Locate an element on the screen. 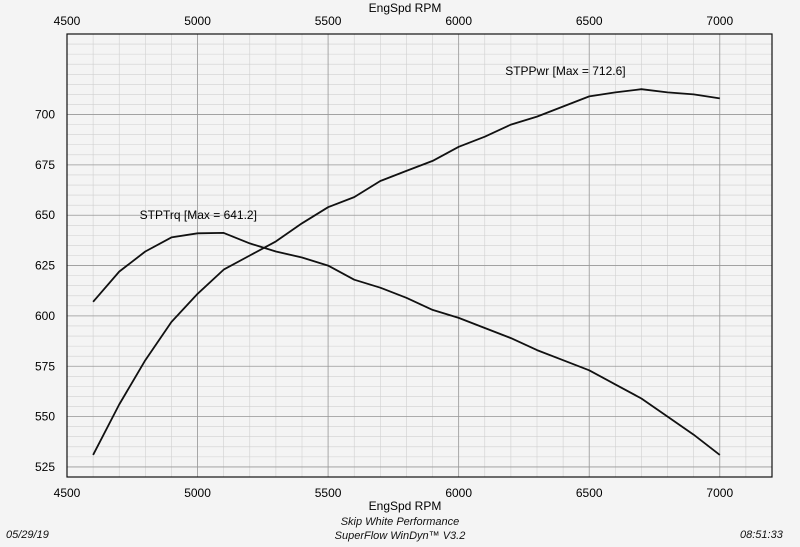 This screenshot has height=547, width=800. y-tick-label: 700 is located at coordinates (45, 115).